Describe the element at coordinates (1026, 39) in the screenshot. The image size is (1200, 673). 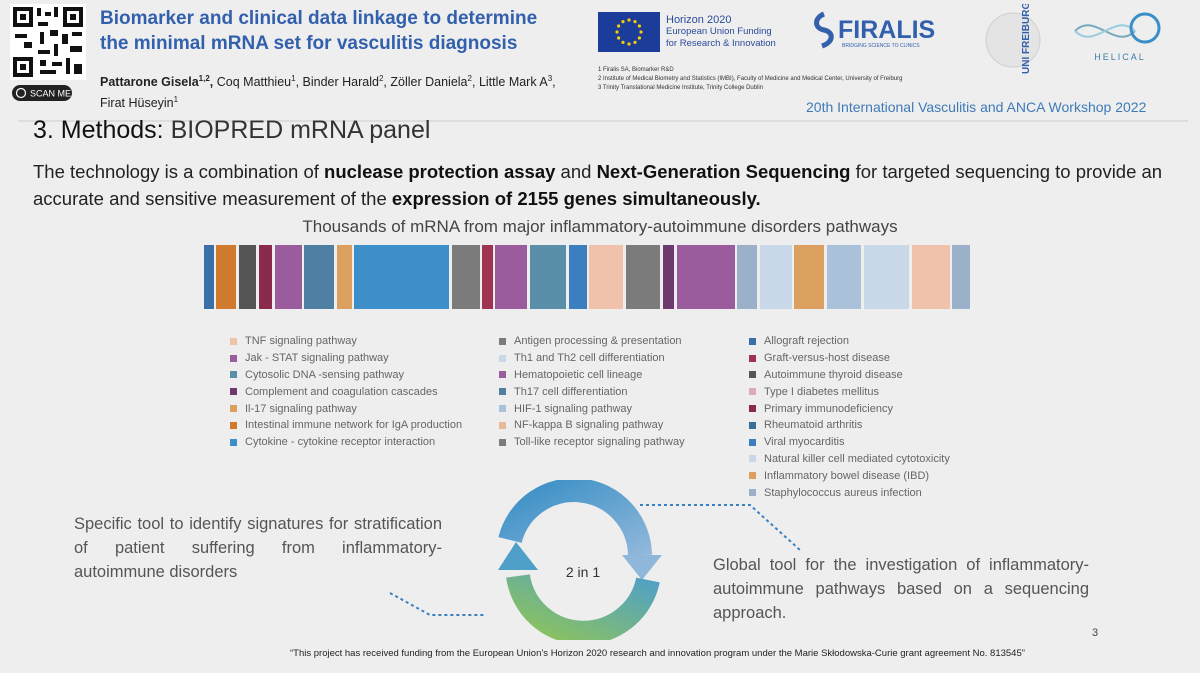
I see `freiburg-name: UNI FREIBURG` at that location.